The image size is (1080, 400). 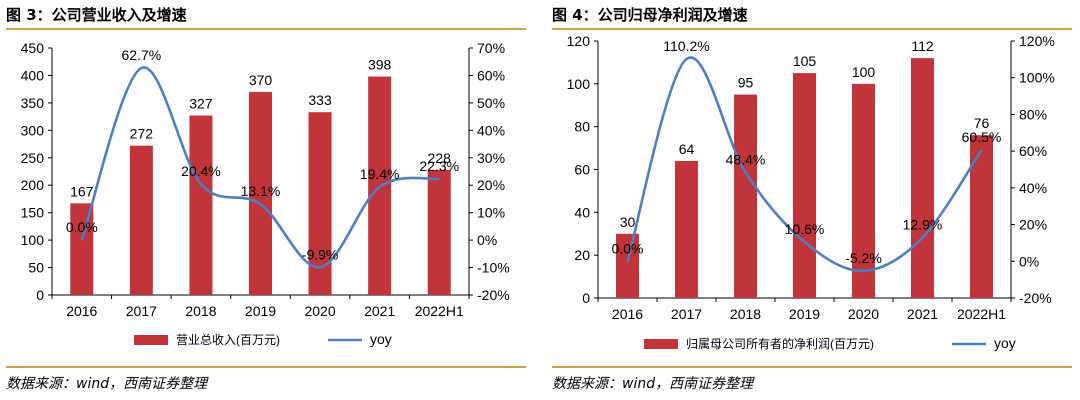 I want to click on yoy-value-label: 62.7%, so click(x=142, y=55).